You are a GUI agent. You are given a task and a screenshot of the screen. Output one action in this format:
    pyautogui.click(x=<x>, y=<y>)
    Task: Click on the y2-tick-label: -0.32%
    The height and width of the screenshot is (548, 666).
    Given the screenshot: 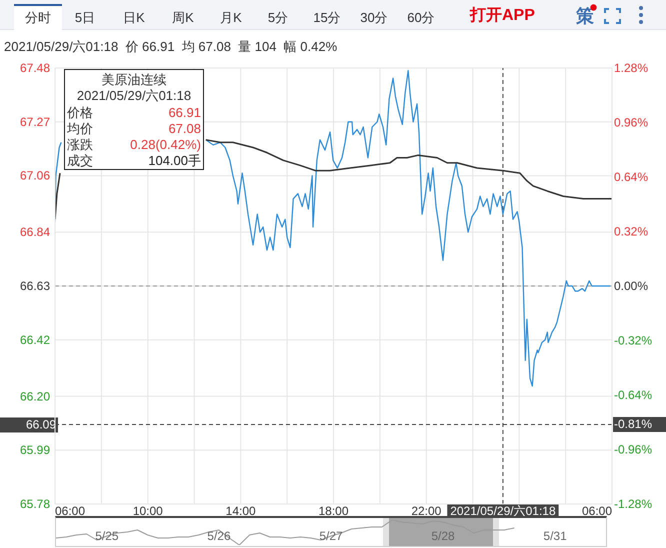 What is the action you would take?
    pyautogui.click(x=633, y=341)
    